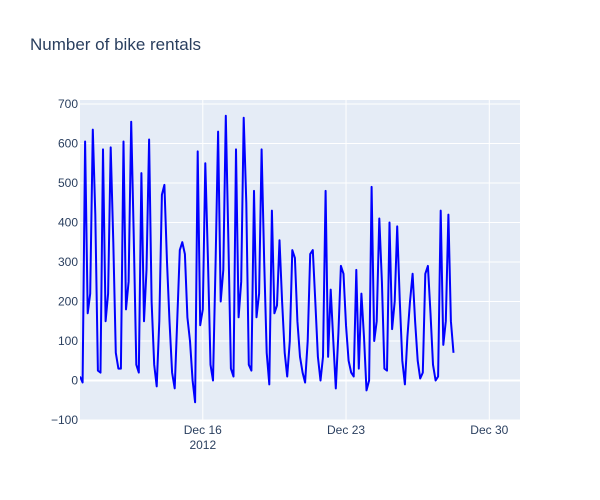 The height and width of the screenshot is (500, 600). What do you see at coordinates (68, 183) in the screenshot?
I see `y-tick-label: 500` at bounding box center [68, 183].